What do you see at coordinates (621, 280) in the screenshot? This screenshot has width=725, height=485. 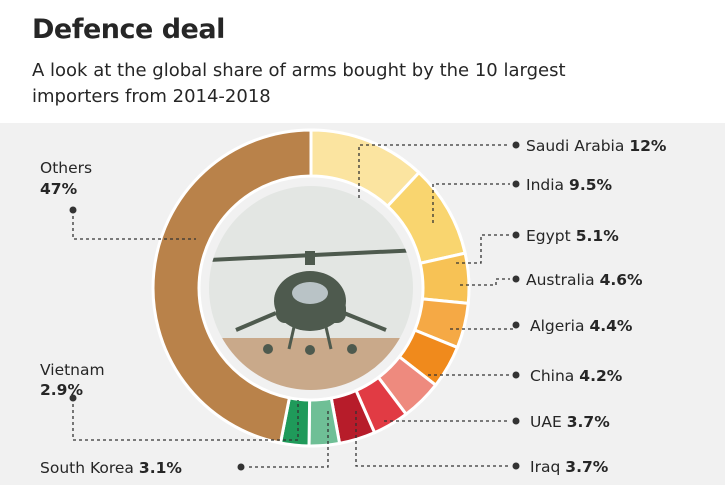 I see `label-value: 4.6%` at bounding box center [621, 280].